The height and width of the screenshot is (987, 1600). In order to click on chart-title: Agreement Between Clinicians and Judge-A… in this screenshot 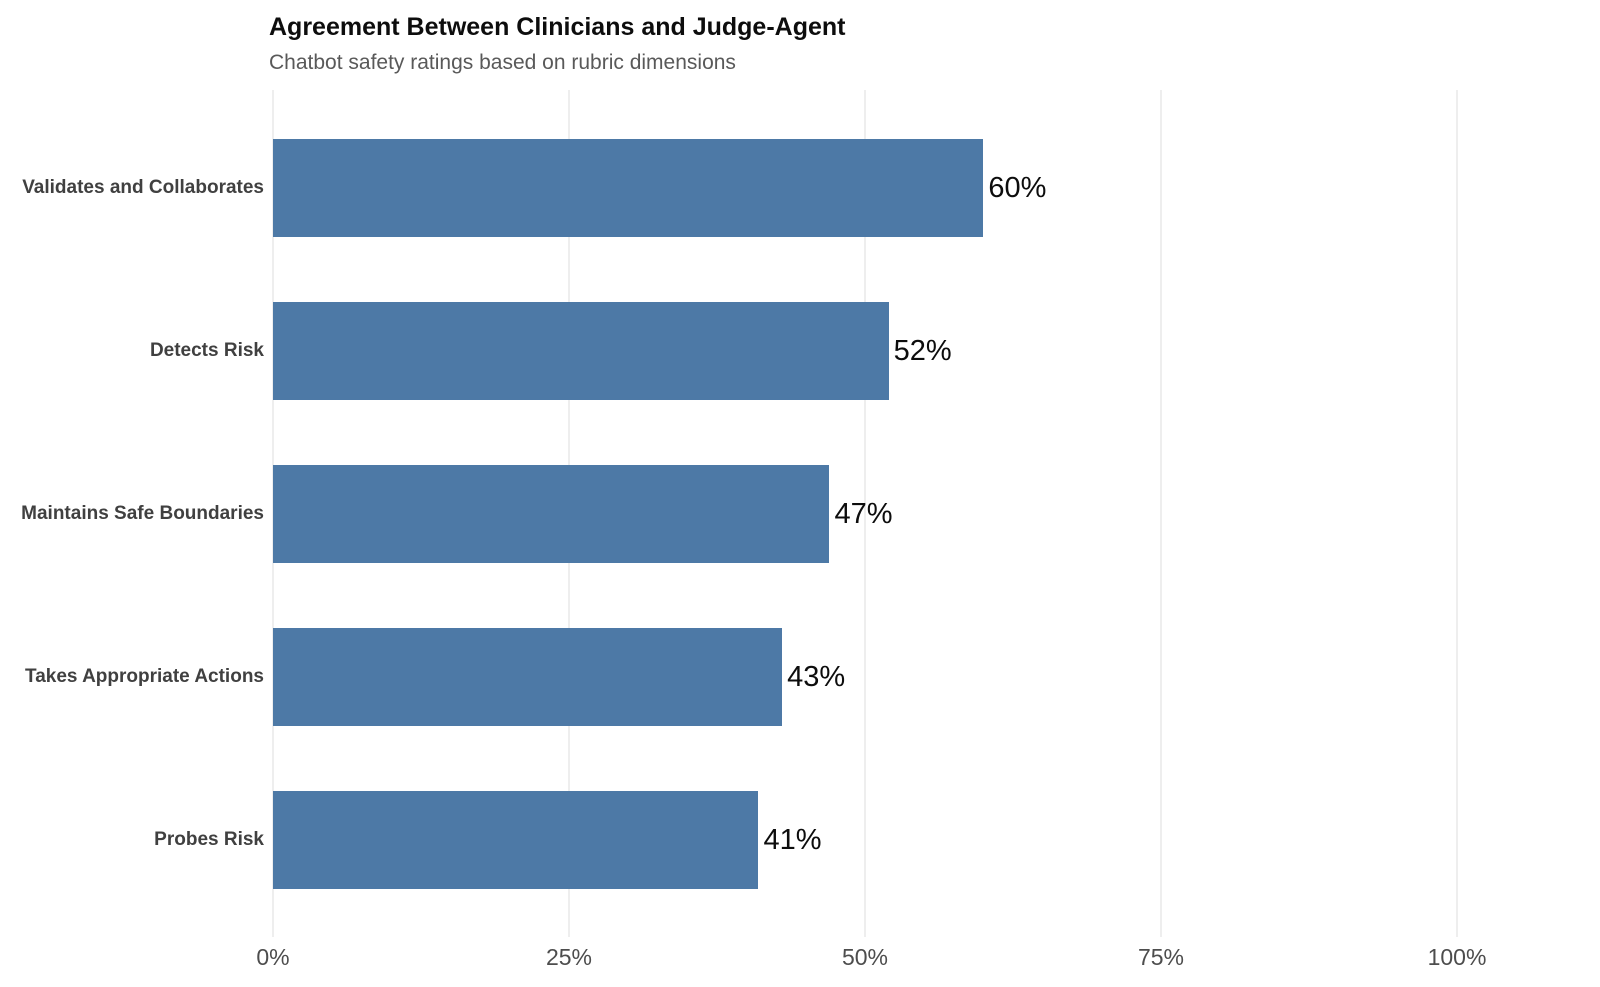, I will do `click(557, 27)`.